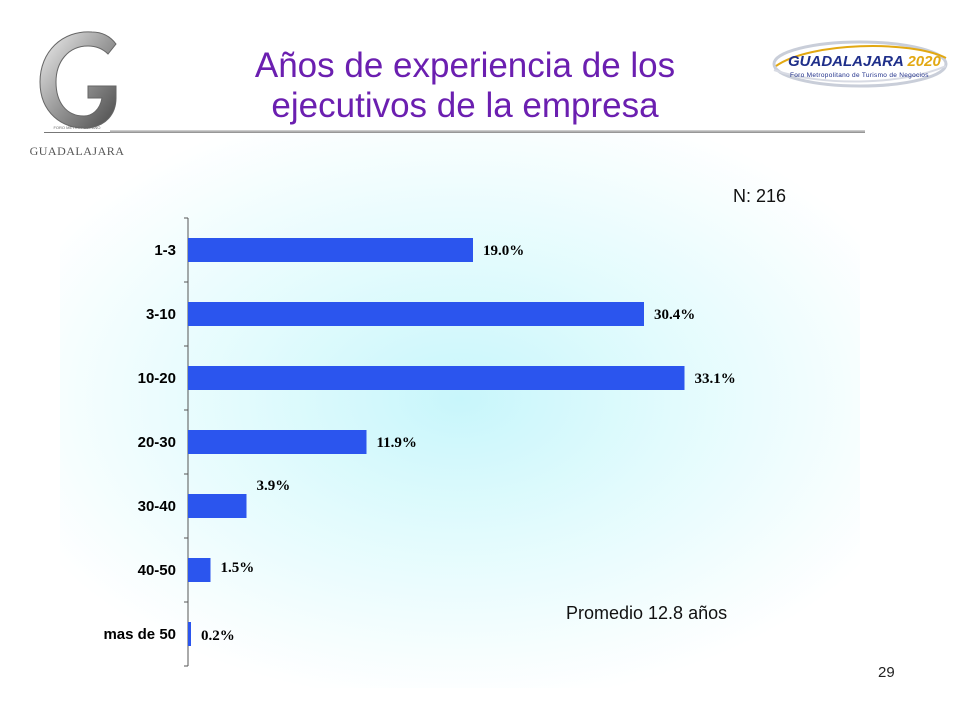 Image resolution: width=960 pixels, height=720 pixels. I want to click on guadalajara-emblem-icon: FORO METROPOLITANO, so click(78, 82).